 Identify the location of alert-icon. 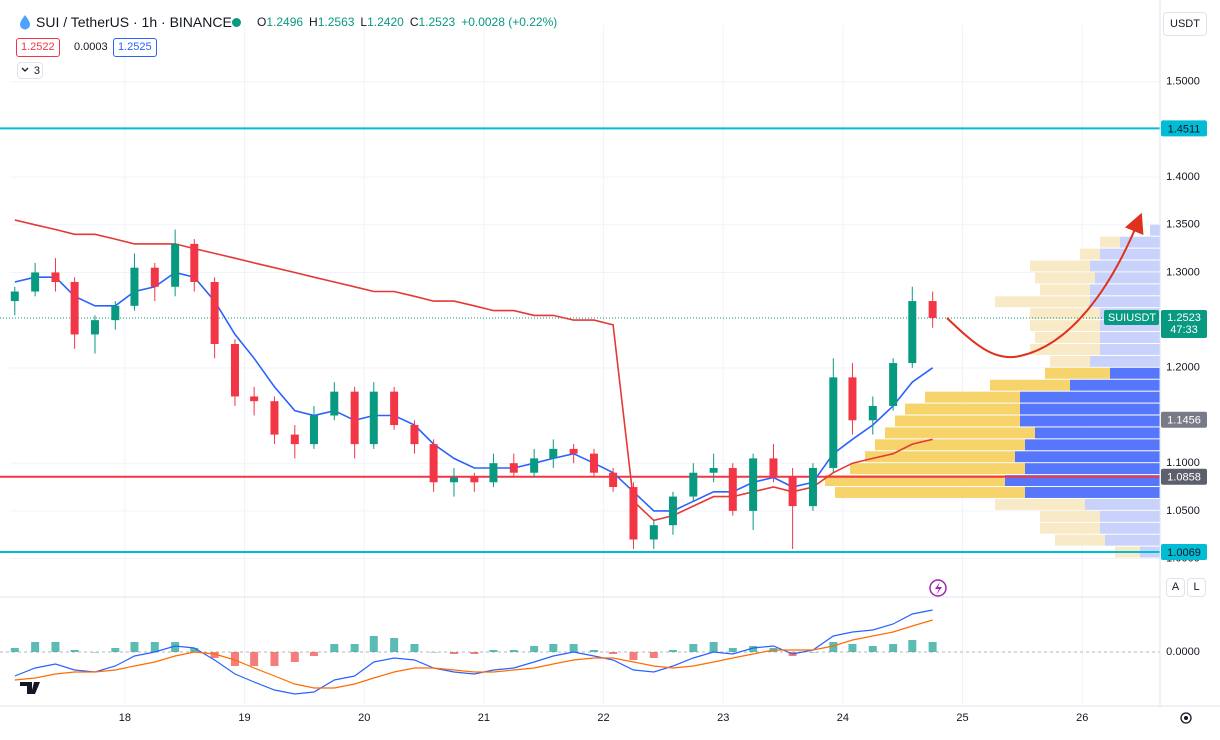
(938, 588).